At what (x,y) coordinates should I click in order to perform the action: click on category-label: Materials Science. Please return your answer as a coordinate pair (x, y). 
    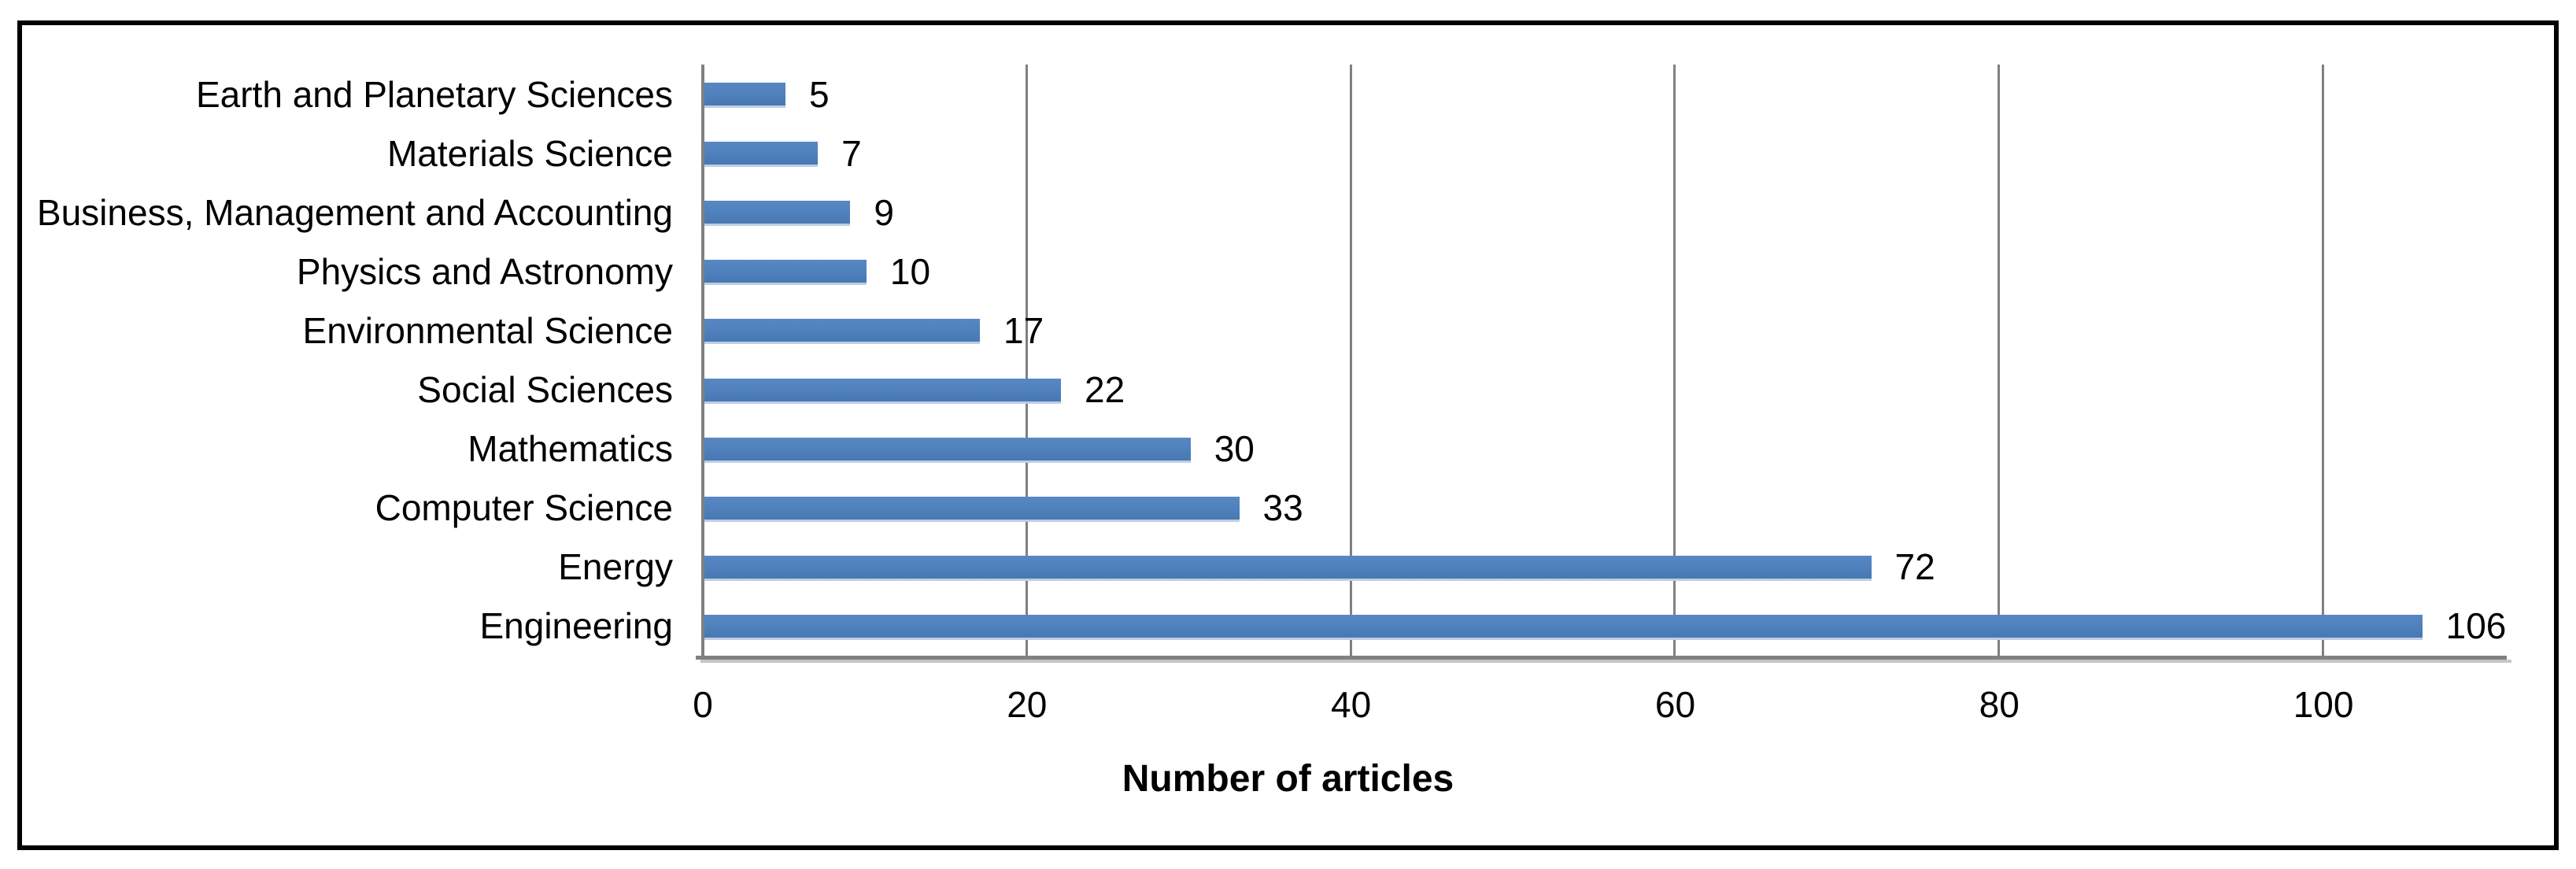
    Looking at the image, I should click on (529, 153).